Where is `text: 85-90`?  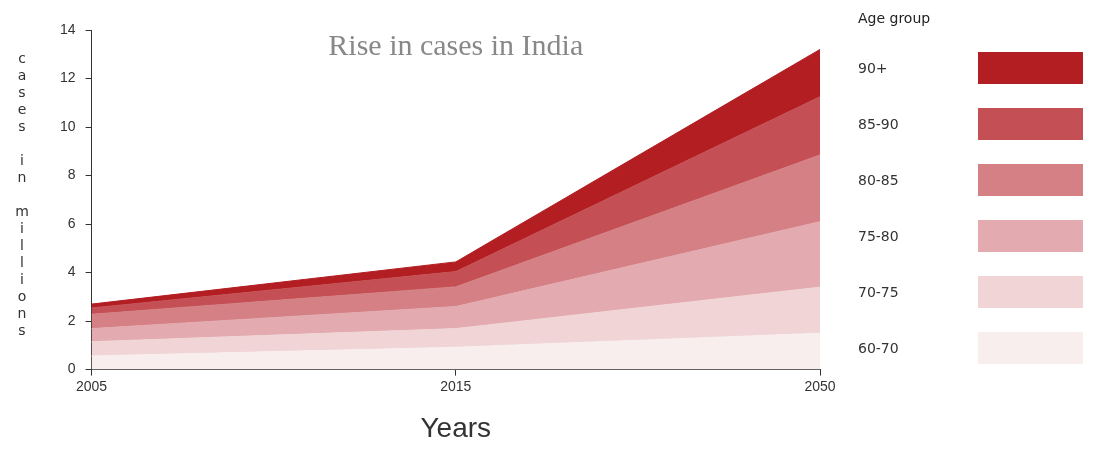
text: 85-90 is located at coordinates (879, 124).